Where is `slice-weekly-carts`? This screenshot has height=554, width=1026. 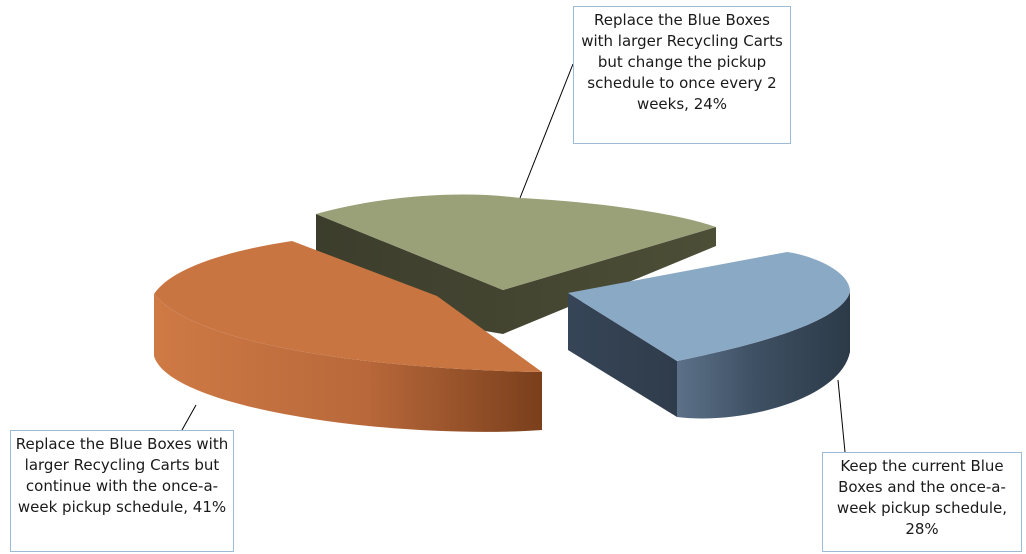 slice-weekly-carts is located at coordinates (348, 336).